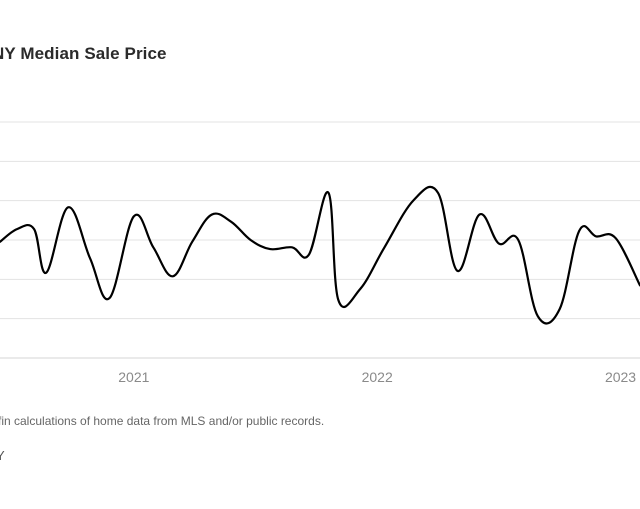  What do you see at coordinates (133, 377) in the screenshot?
I see `x-tick-label: 2021` at bounding box center [133, 377].